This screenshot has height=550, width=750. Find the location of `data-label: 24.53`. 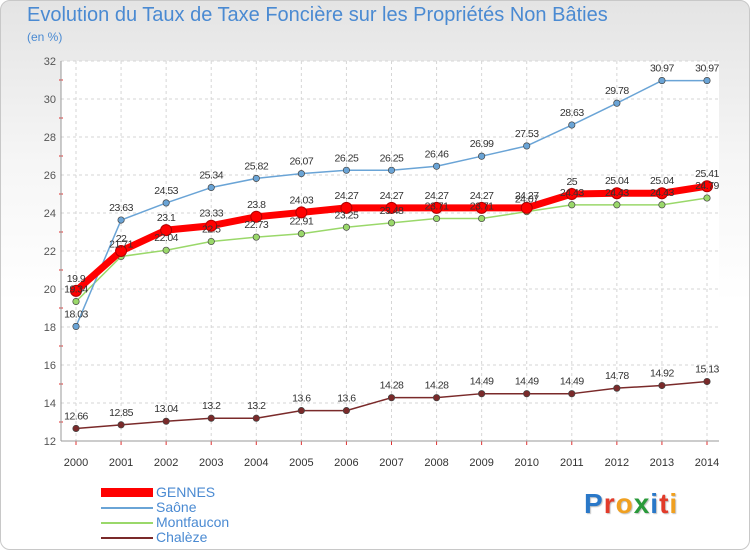

data-label: 24.53 is located at coordinates (166, 191).